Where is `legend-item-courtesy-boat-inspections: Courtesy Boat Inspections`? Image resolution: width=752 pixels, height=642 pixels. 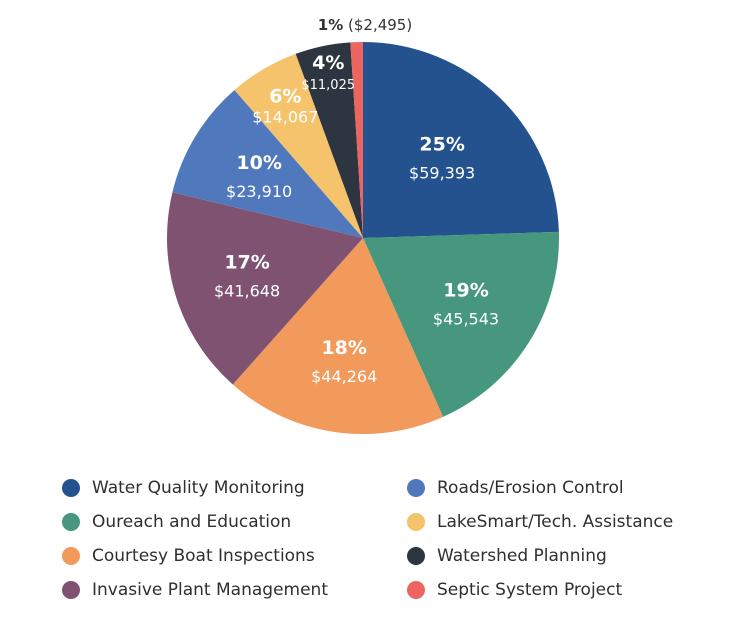
legend-item-courtesy-boat-inspections: Courtesy Boat Inspections is located at coordinates (188, 556).